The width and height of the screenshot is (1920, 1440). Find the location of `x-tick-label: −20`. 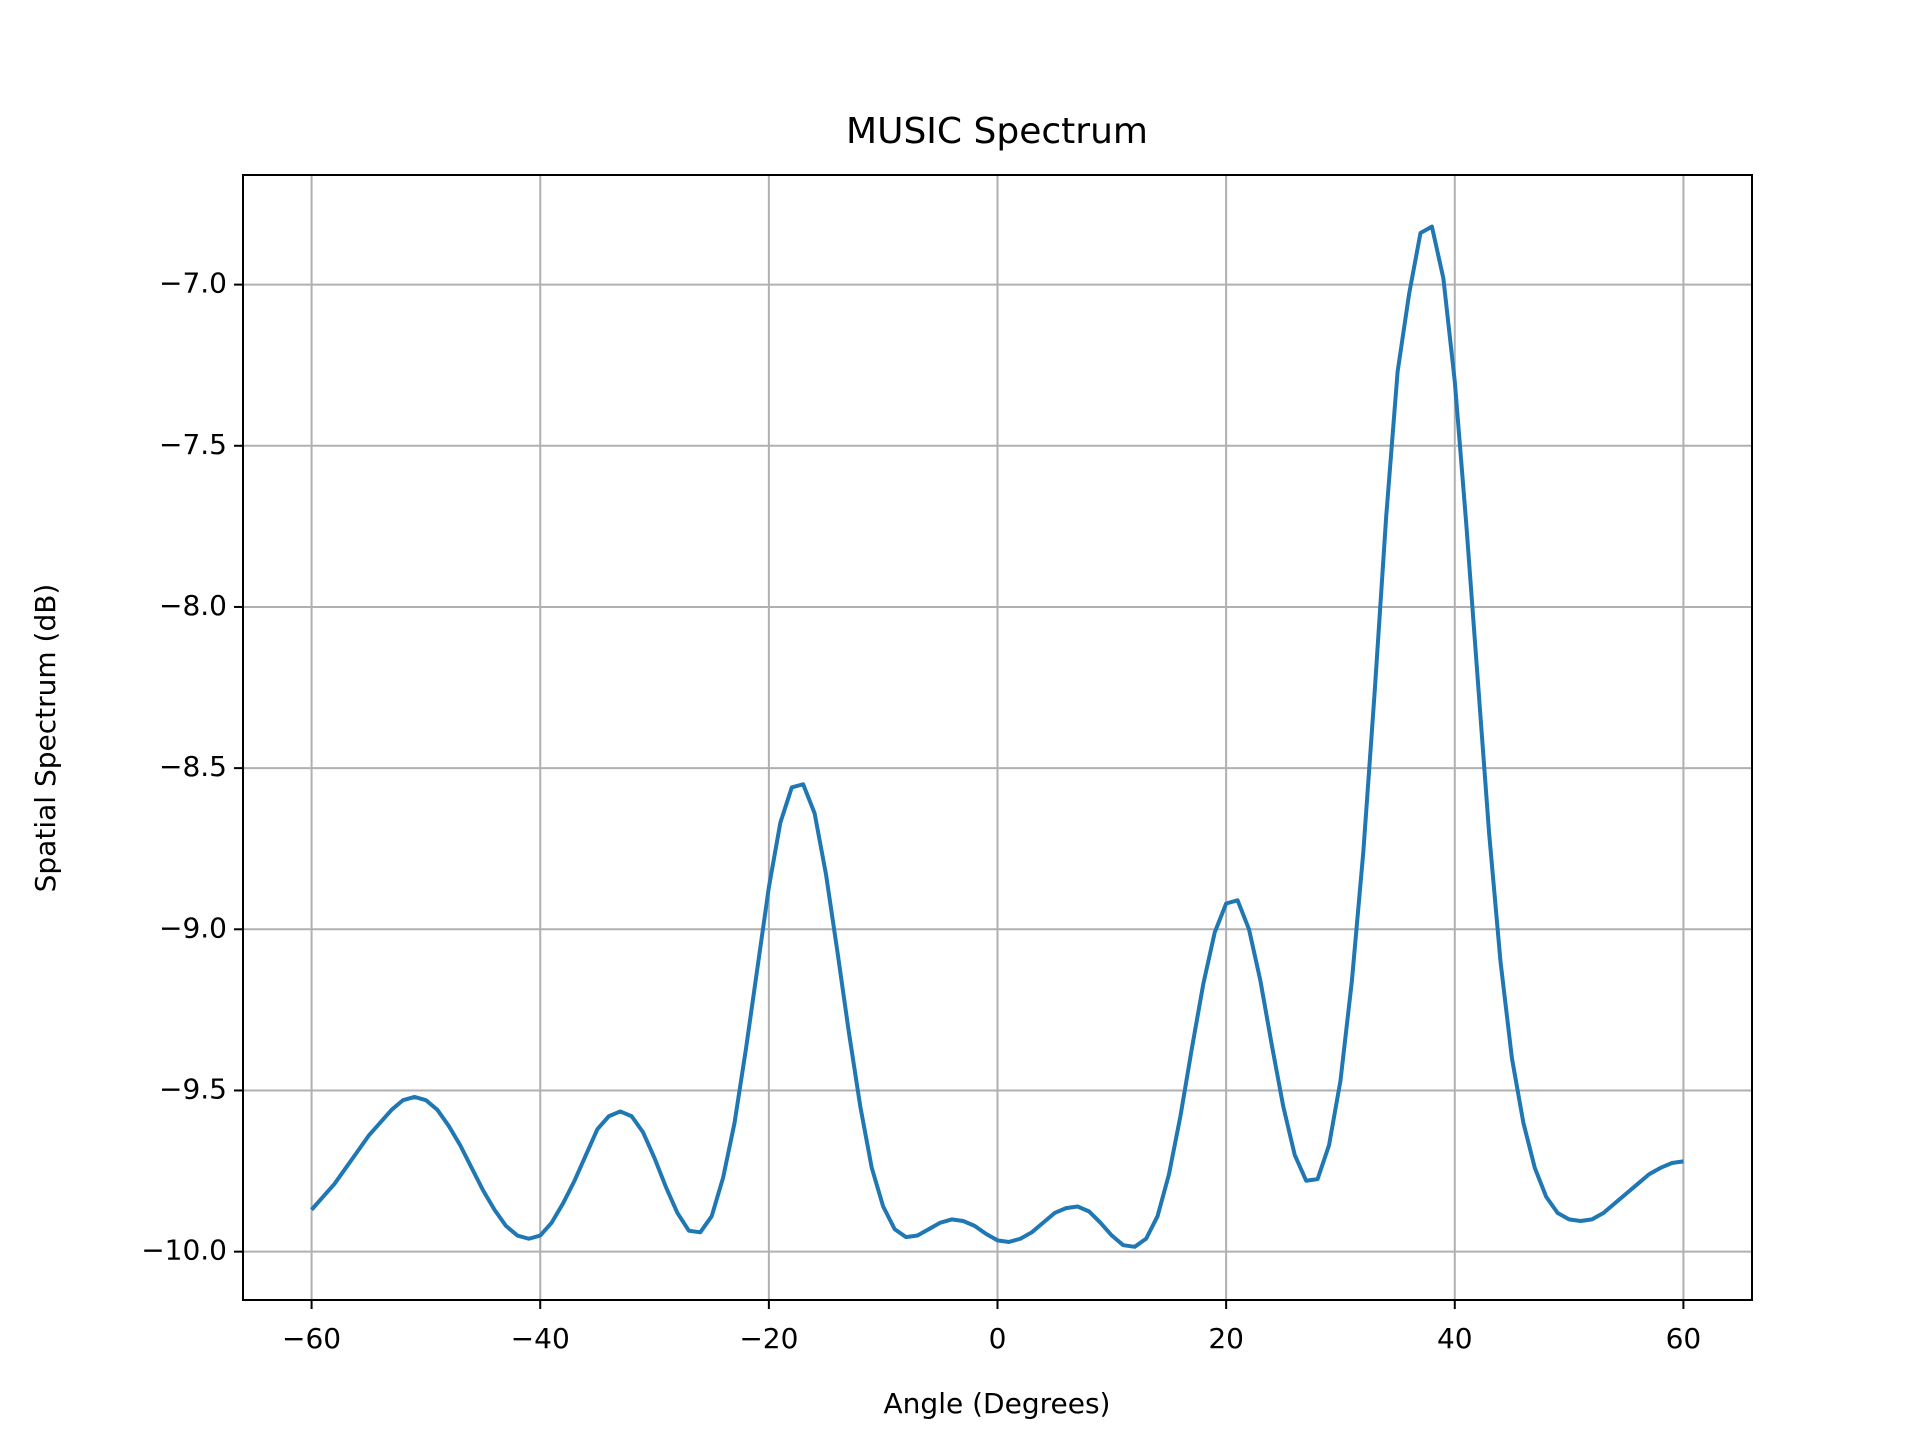

x-tick-label: −20 is located at coordinates (768, 1338).